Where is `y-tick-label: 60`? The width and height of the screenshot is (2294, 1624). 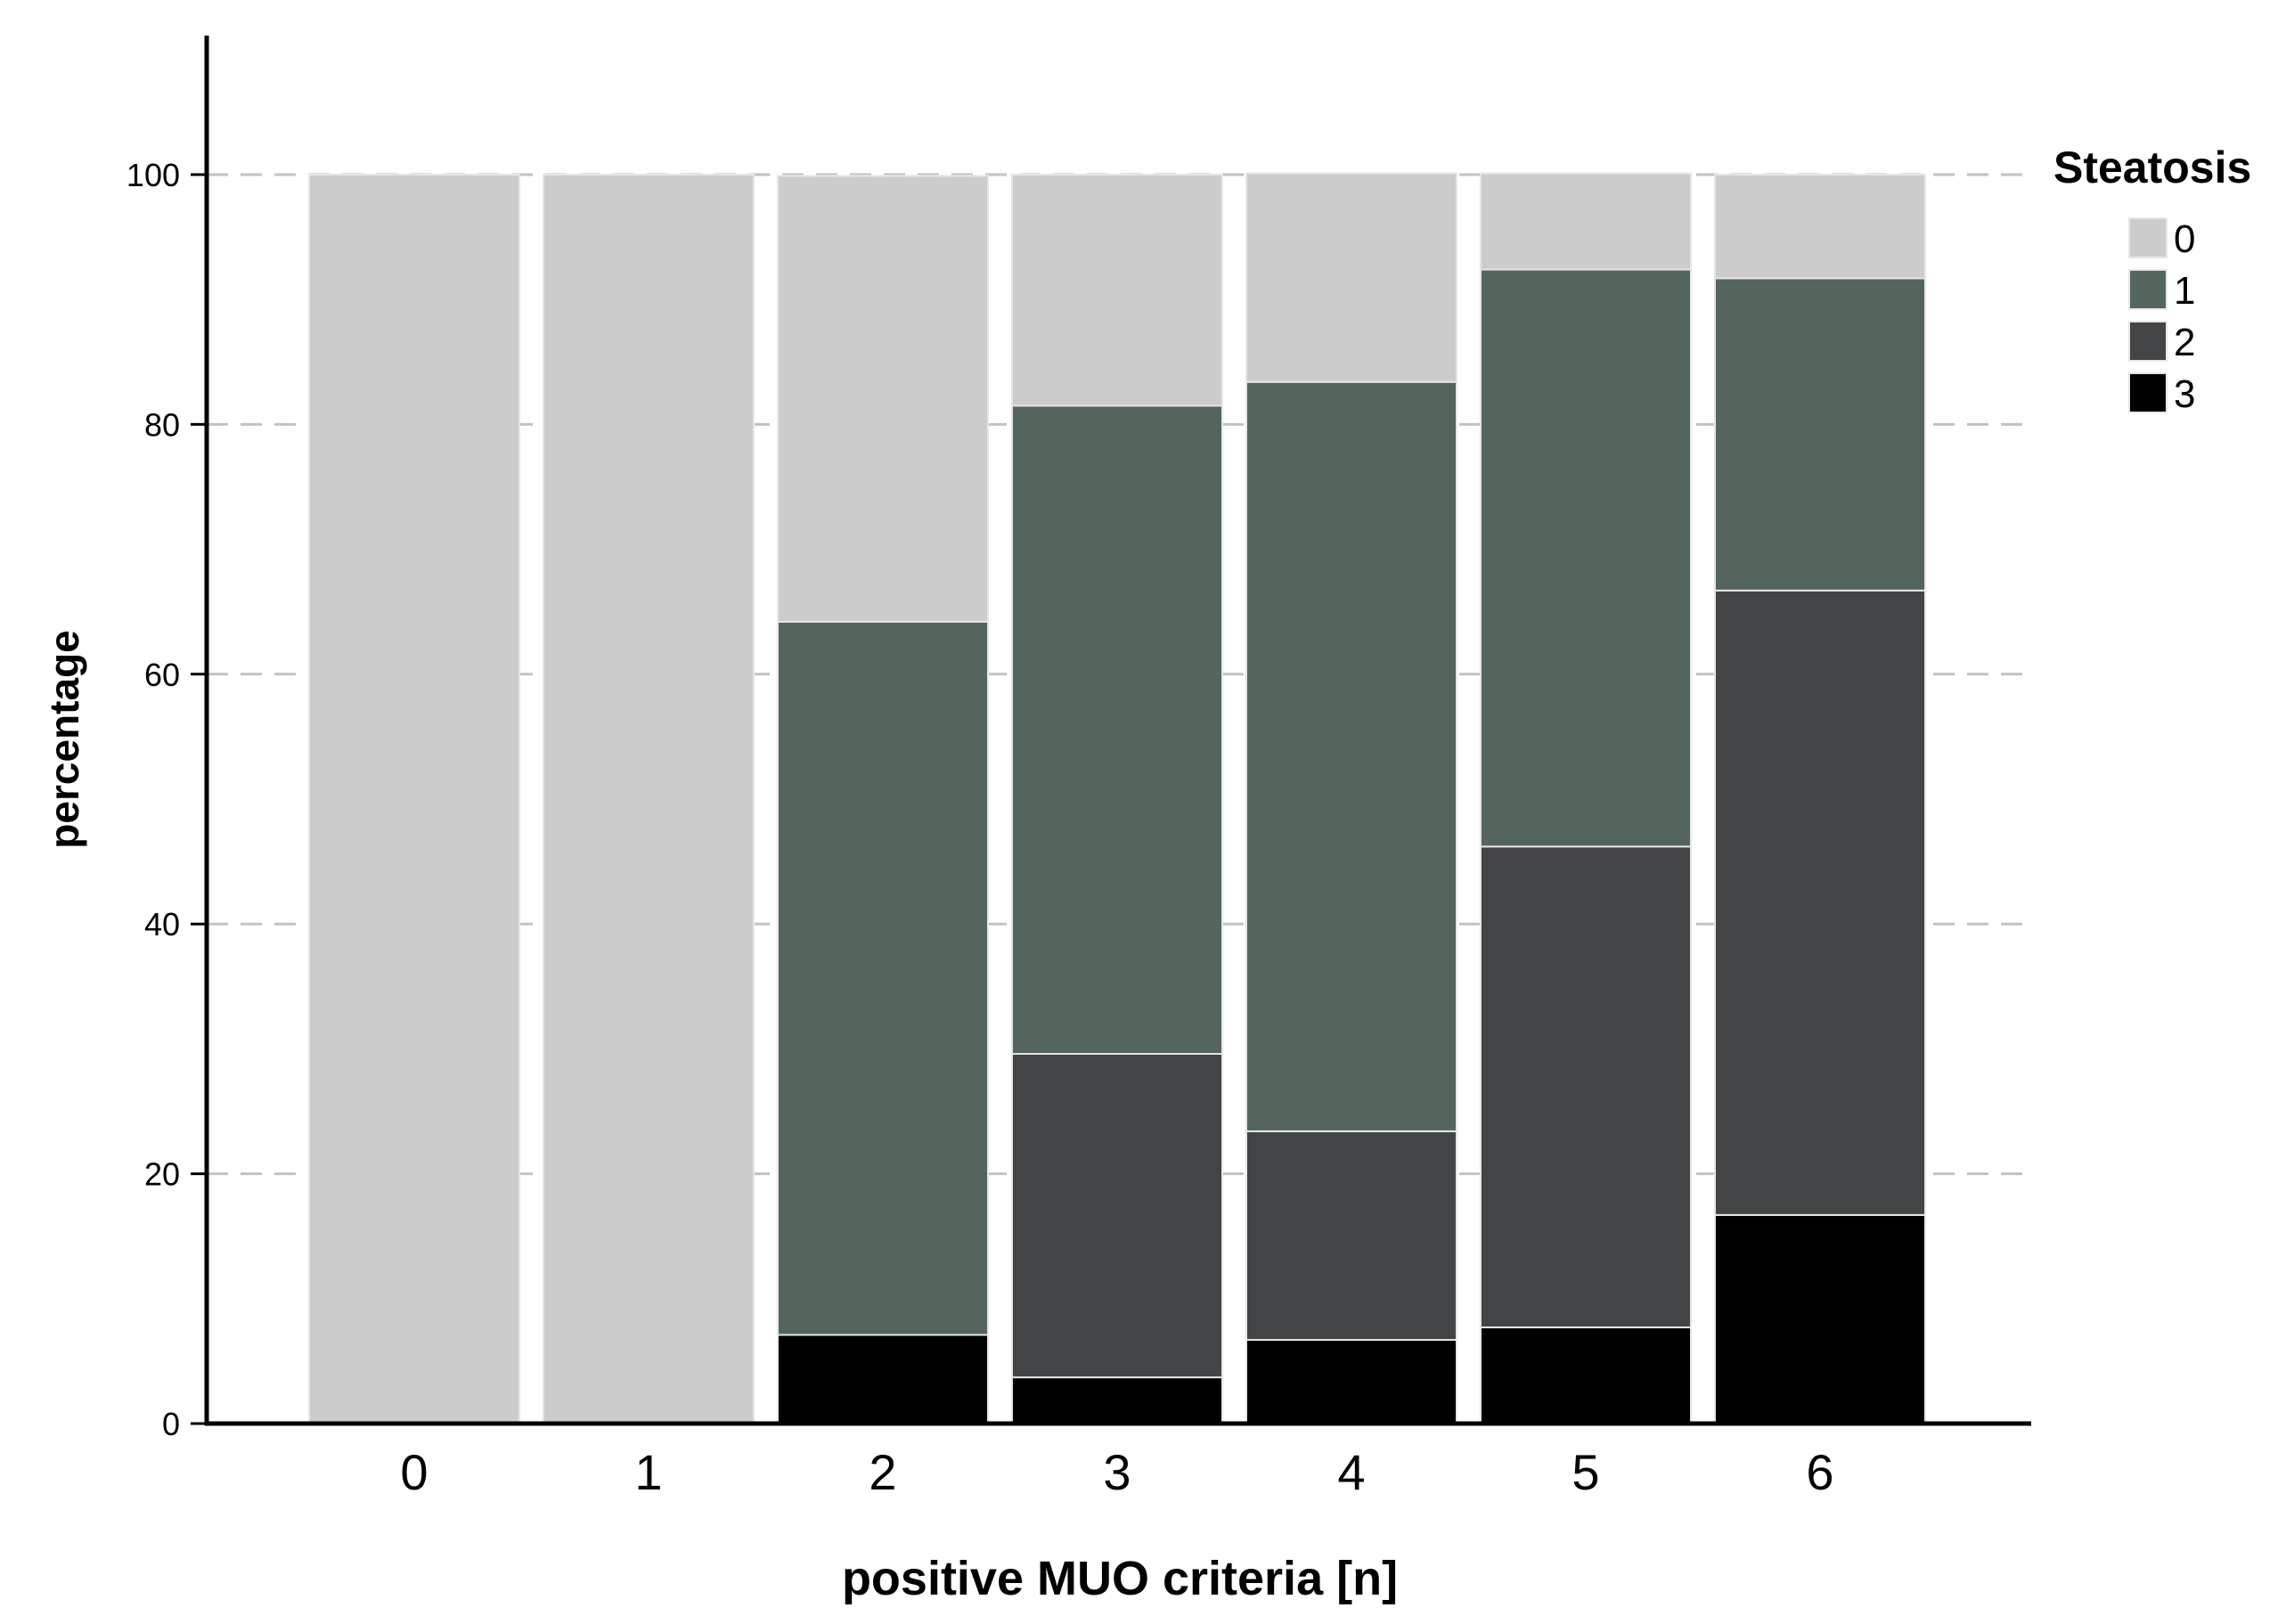
y-tick-label: 60 is located at coordinates (162, 675).